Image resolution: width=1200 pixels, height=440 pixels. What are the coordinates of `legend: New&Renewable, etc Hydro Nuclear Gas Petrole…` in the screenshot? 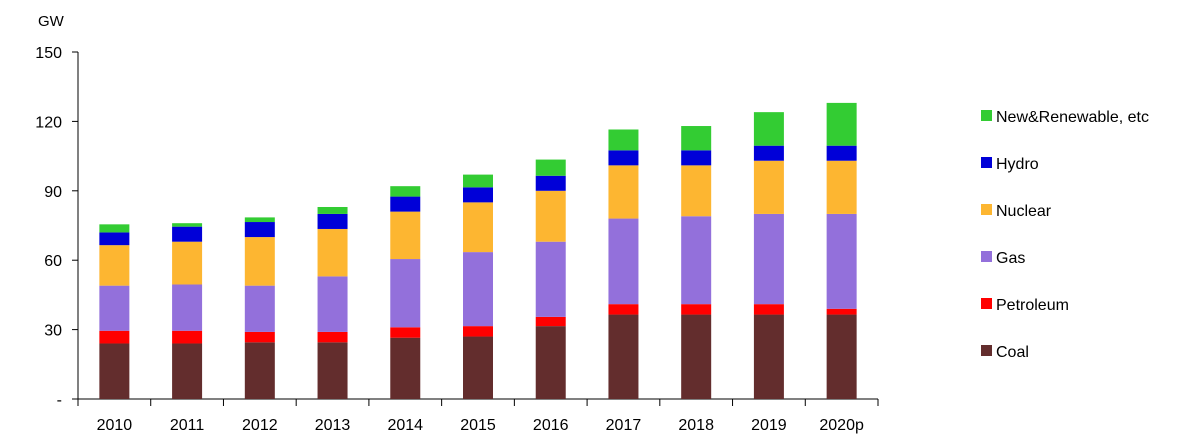 It's located at (1065, 235).